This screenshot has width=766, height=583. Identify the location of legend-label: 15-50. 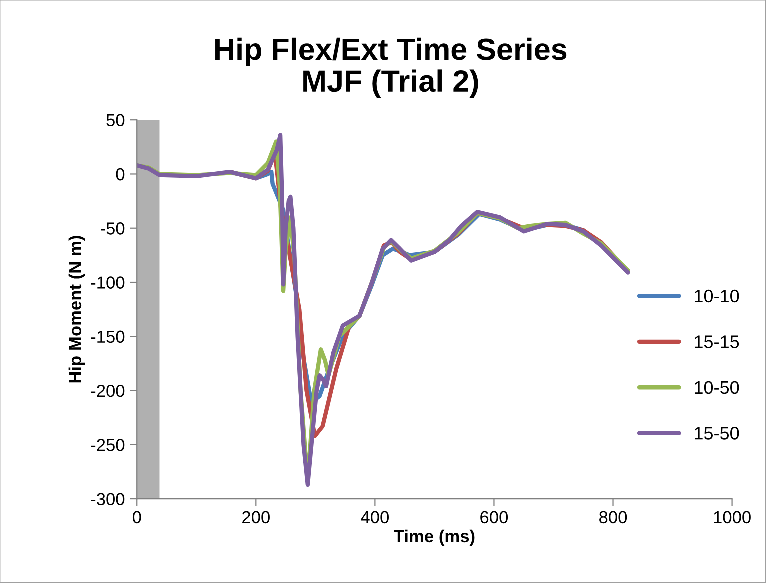
(717, 433).